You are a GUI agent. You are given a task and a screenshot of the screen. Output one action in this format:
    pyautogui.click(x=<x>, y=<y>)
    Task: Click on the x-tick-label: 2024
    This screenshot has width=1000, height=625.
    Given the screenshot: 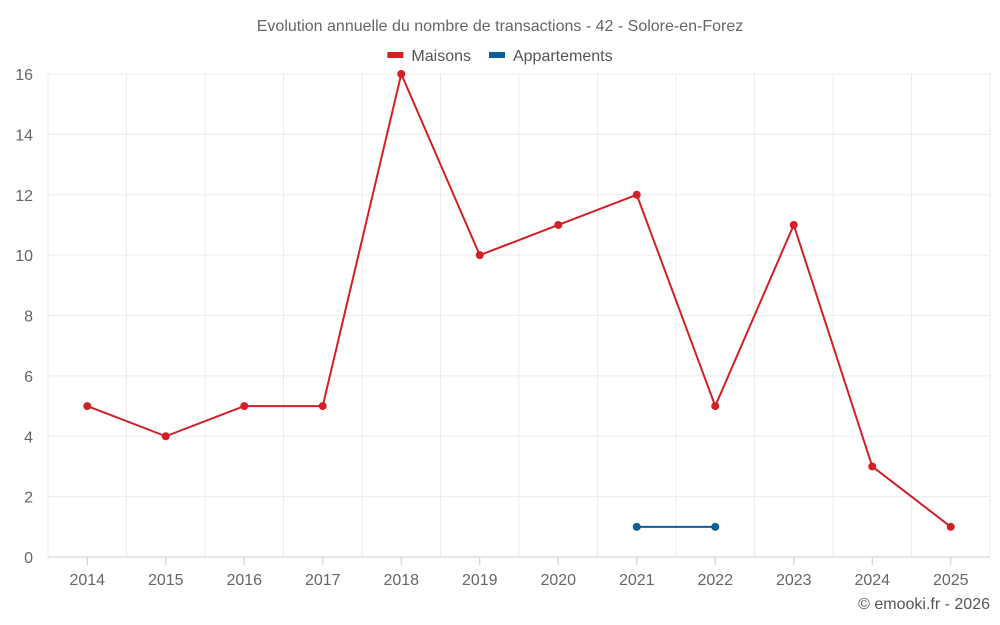 What is the action you would take?
    pyautogui.click(x=872, y=580)
    